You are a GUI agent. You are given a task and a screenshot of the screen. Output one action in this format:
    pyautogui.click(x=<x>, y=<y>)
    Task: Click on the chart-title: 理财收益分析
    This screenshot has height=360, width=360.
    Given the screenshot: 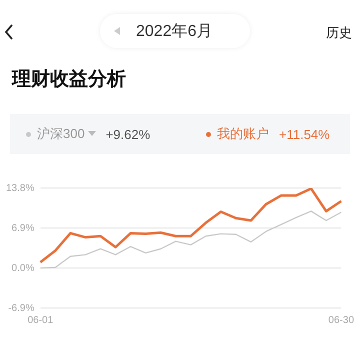 What is the action you would take?
    pyautogui.click(x=68, y=80)
    